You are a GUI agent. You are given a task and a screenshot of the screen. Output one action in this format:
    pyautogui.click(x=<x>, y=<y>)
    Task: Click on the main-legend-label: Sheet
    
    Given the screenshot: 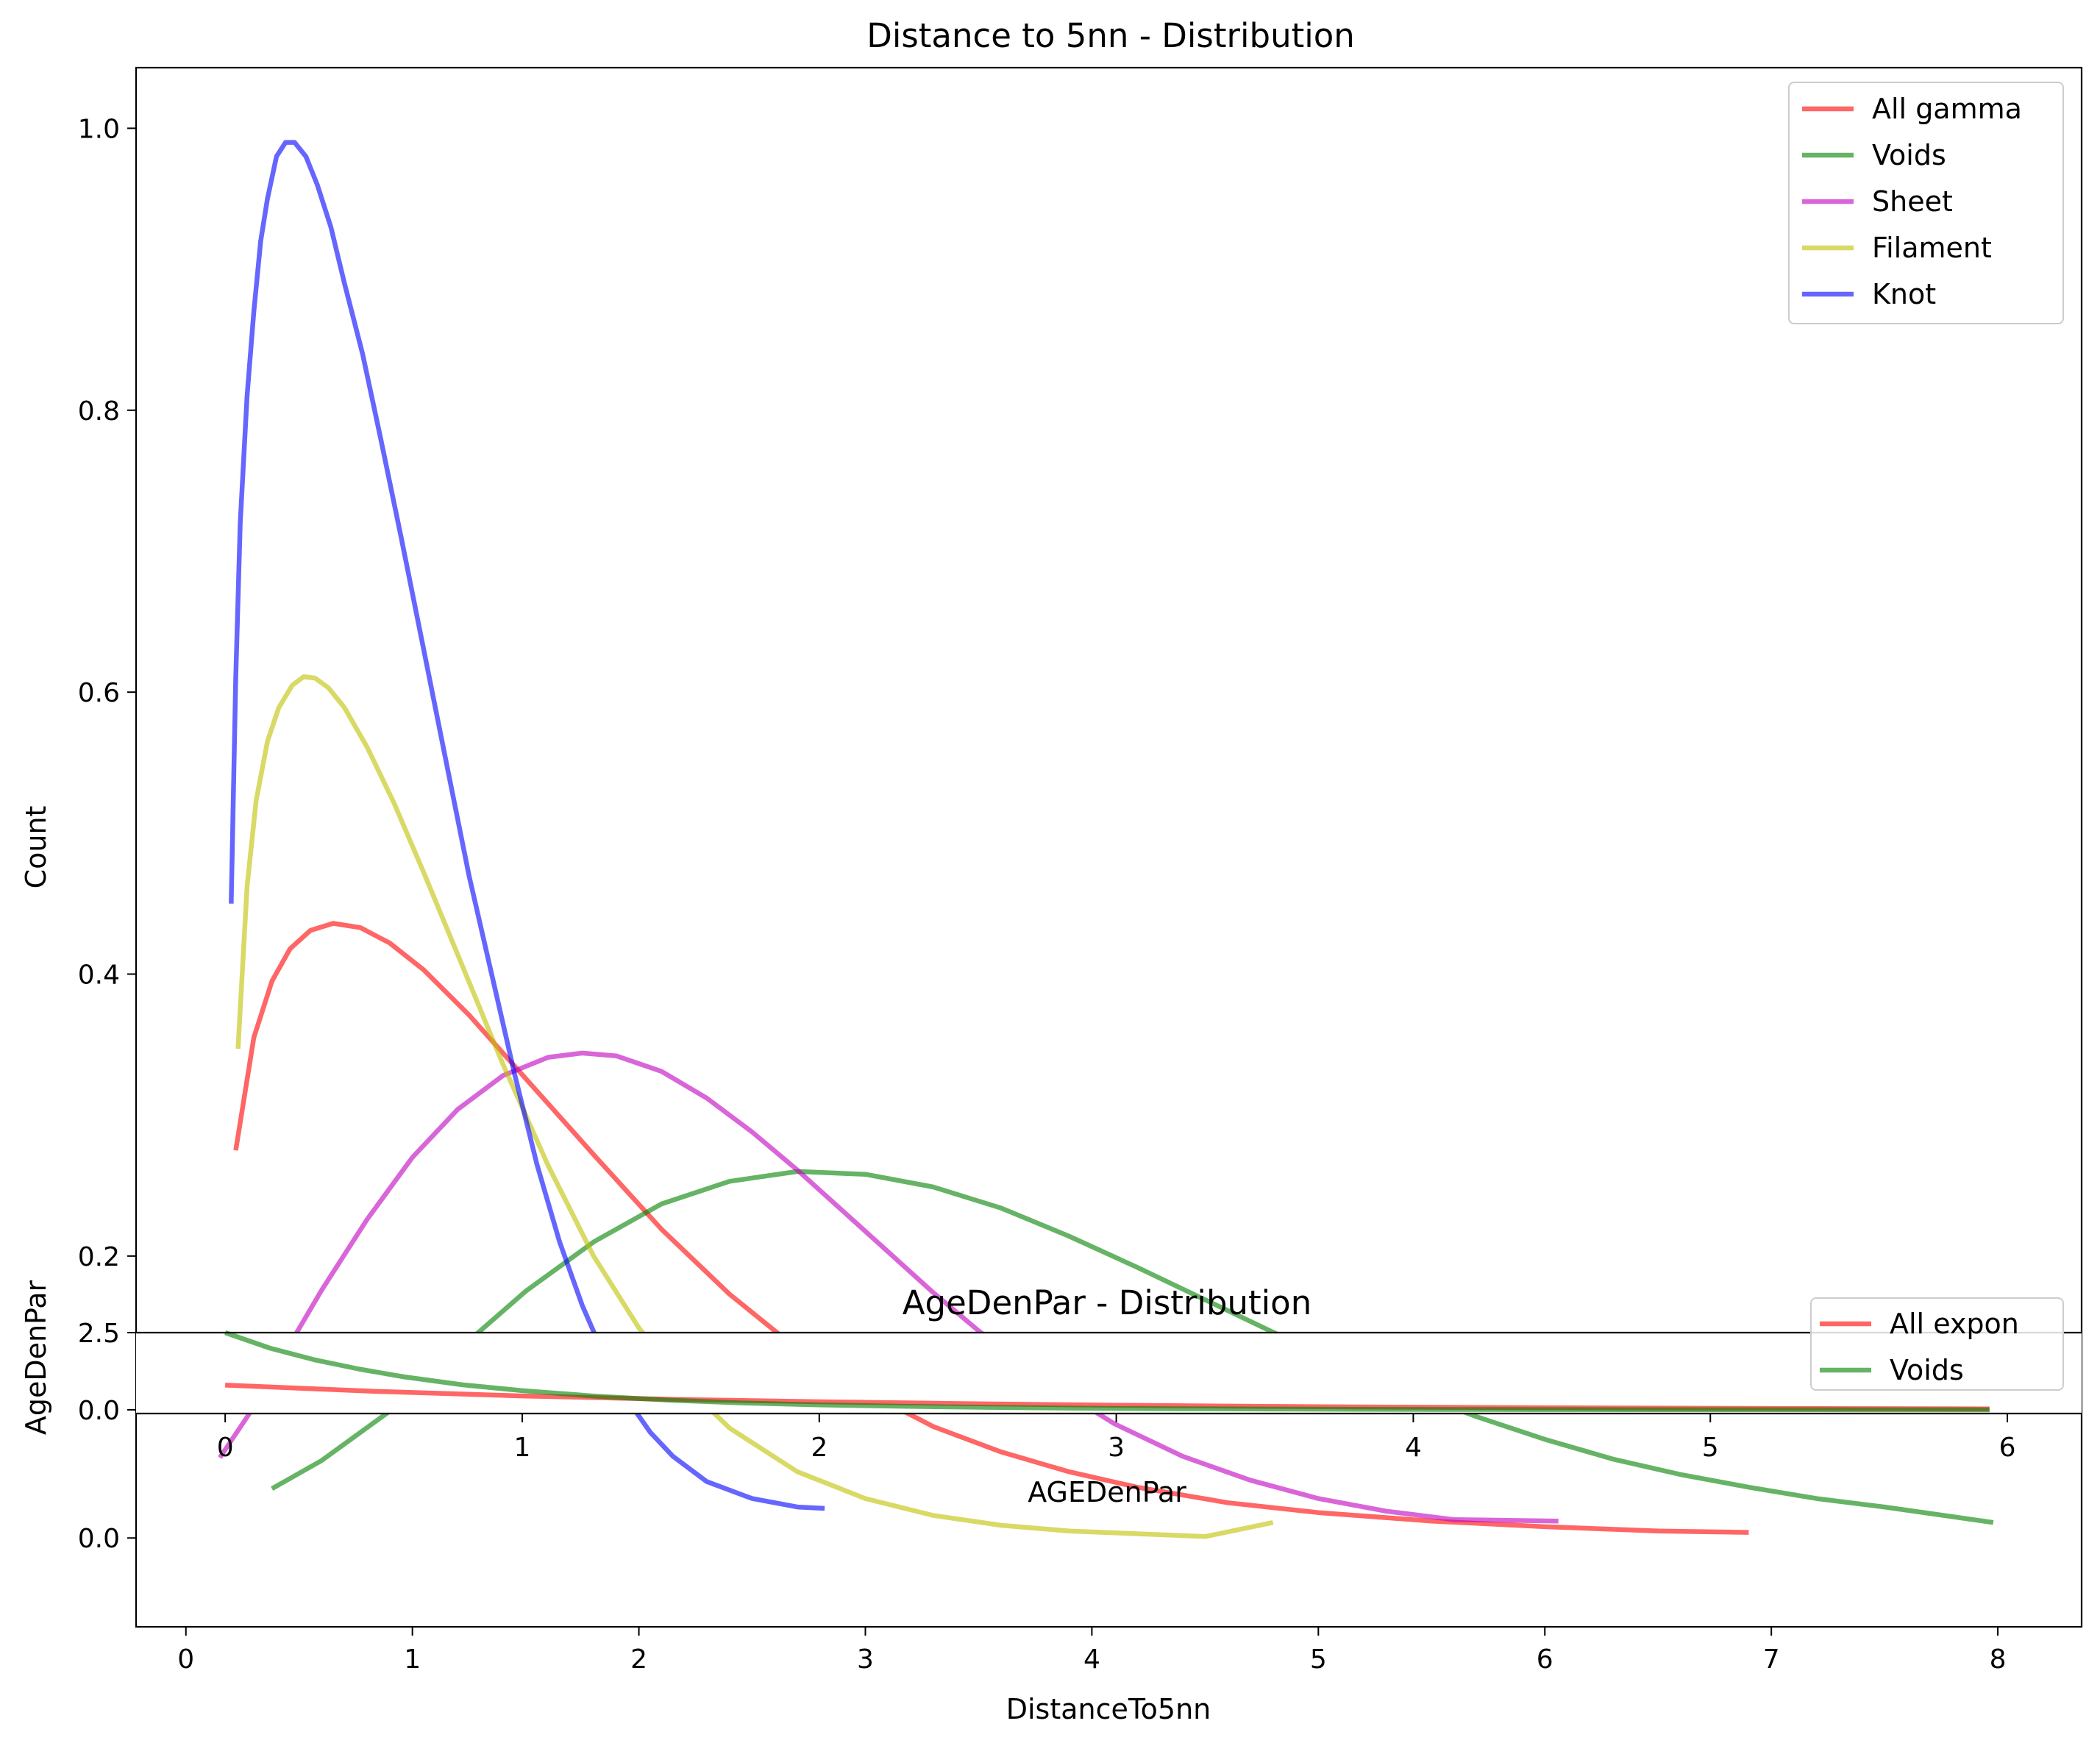 What is the action you would take?
    pyautogui.click(x=1913, y=201)
    